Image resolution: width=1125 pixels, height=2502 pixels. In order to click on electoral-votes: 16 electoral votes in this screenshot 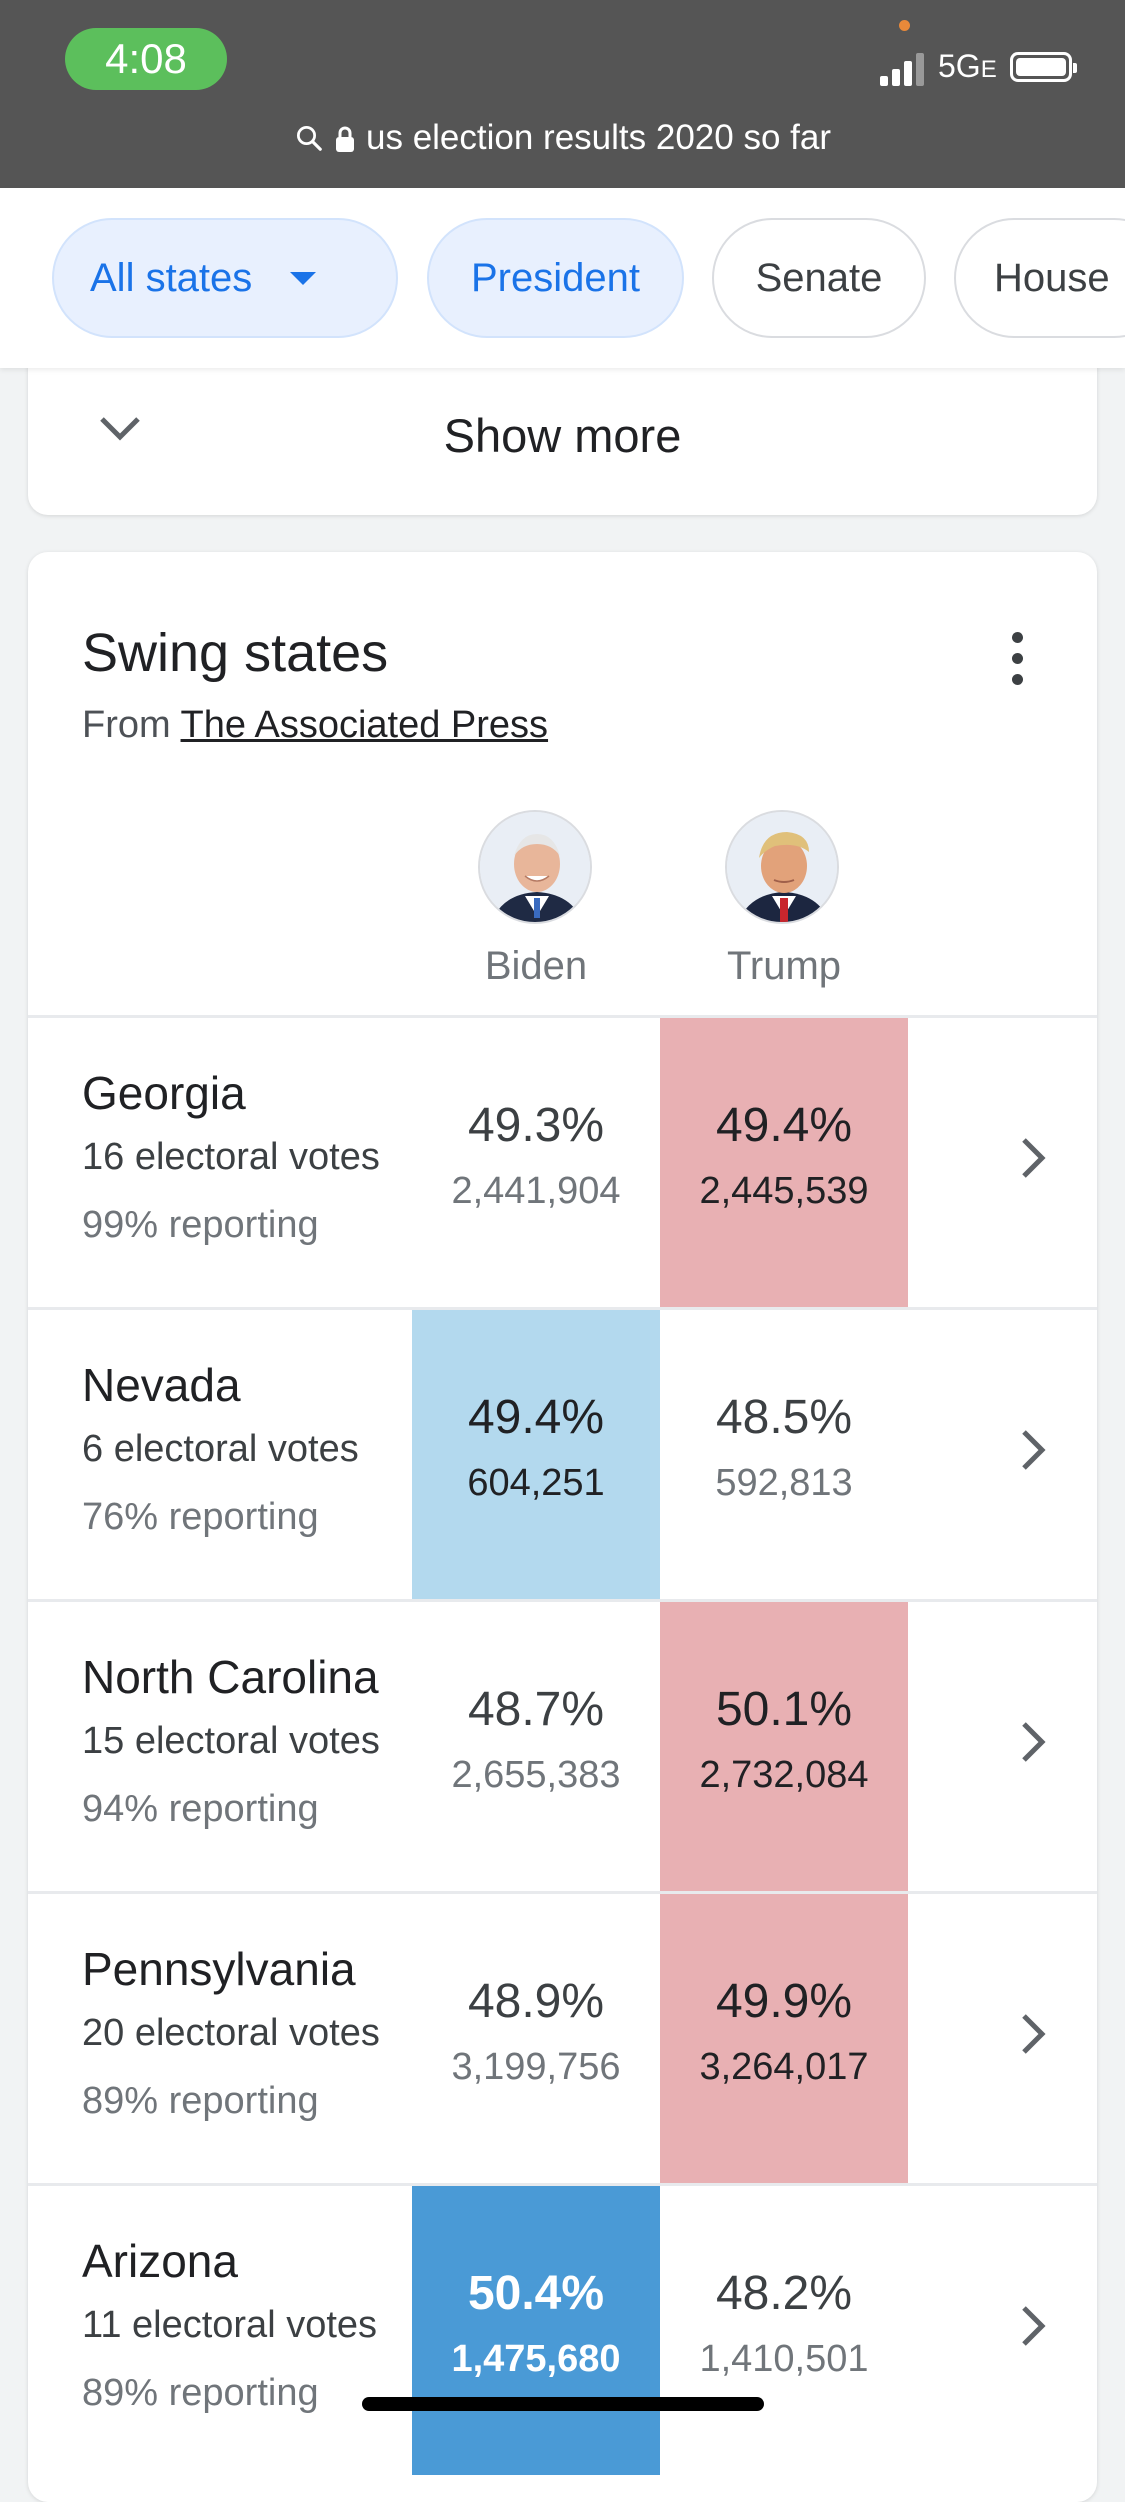, I will do `click(231, 1157)`.